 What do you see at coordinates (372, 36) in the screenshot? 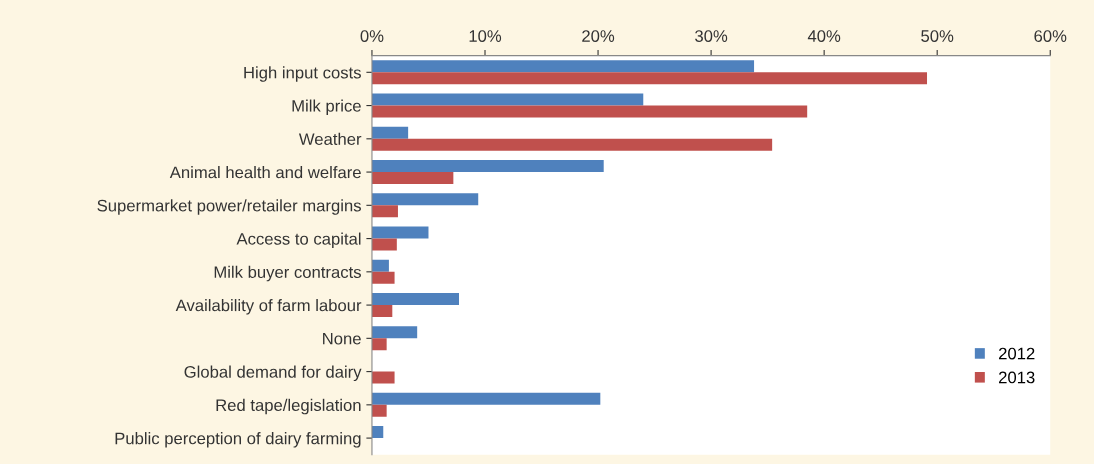
I see `x-tick-label: 0%` at bounding box center [372, 36].